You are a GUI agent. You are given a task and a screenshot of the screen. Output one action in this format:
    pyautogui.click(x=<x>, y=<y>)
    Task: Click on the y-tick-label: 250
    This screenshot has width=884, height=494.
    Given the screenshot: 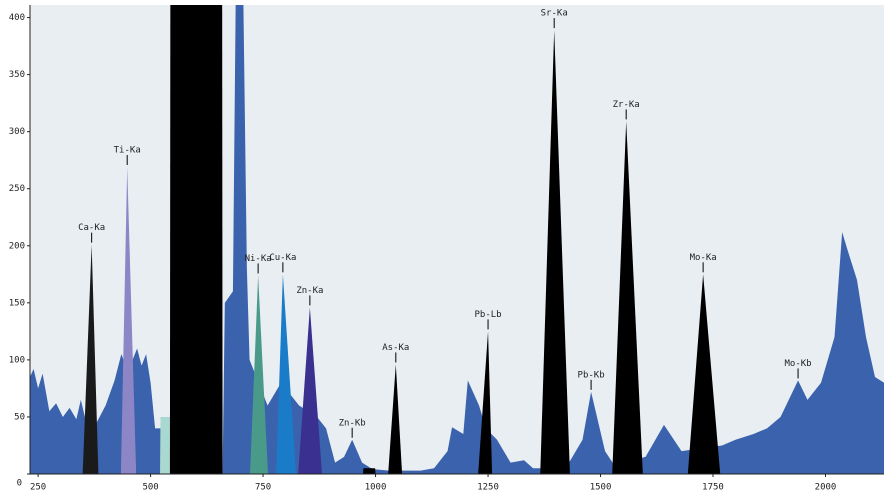 What is the action you would take?
    pyautogui.click(x=17, y=189)
    